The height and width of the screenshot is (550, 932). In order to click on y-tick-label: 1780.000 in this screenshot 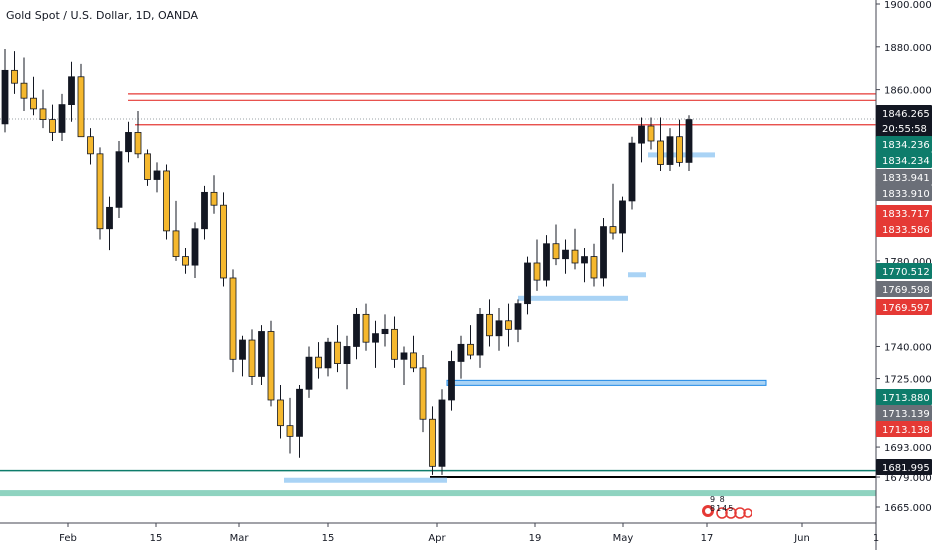, I will do `click(908, 262)`.